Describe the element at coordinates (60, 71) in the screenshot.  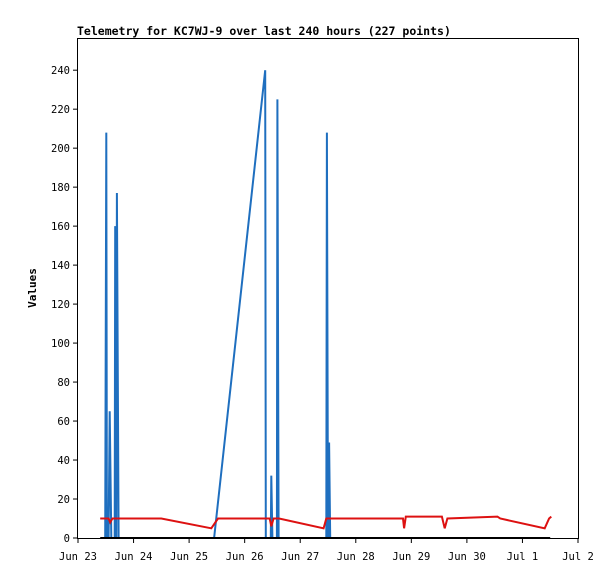
I see `y-tick-label: 240` at that location.